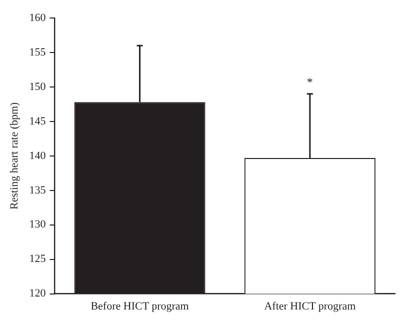 This screenshot has height=329, width=405. Describe the element at coordinates (37, 121) in the screenshot. I see `y-tick-label: 145` at that location.